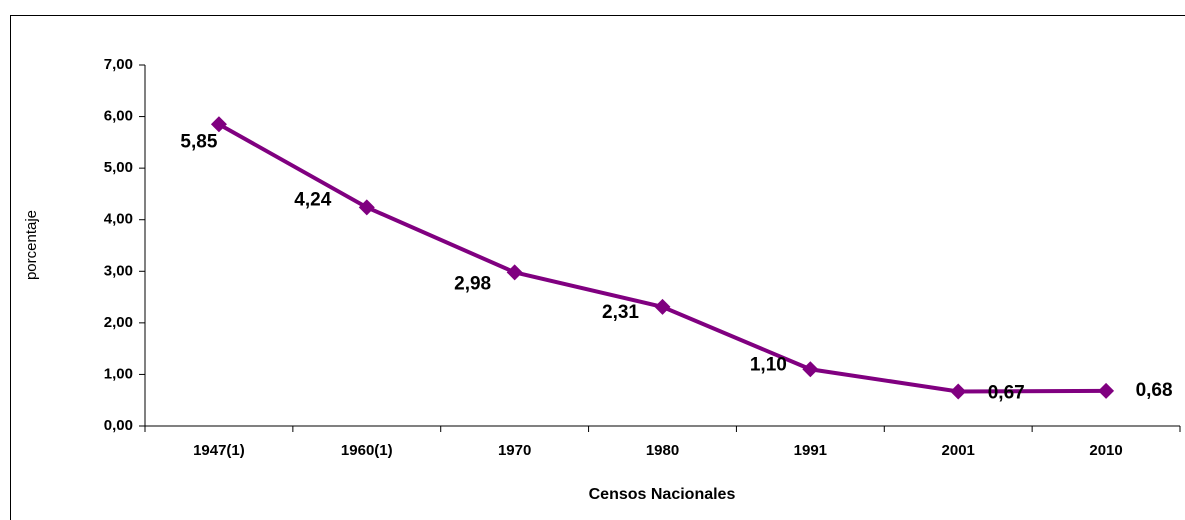 Image resolution: width=1185 pixels, height=520 pixels. What do you see at coordinates (219, 450) in the screenshot?
I see `x-tick-label: 1947(1)` at bounding box center [219, 450].